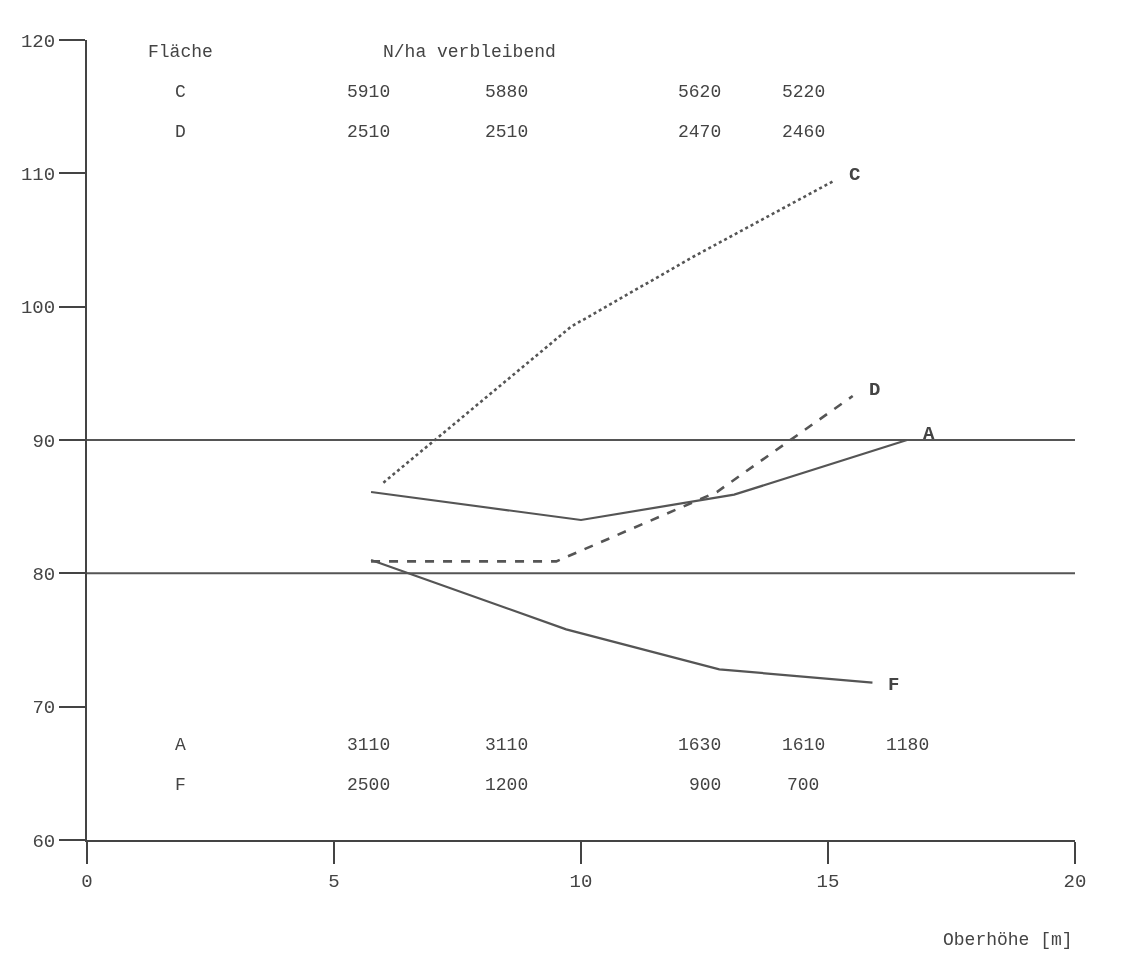 This screenshot has width=1122, height=954. Describe the element at coordinates (705, 785) in the screenshot. I see `annotation: 900` at that location.